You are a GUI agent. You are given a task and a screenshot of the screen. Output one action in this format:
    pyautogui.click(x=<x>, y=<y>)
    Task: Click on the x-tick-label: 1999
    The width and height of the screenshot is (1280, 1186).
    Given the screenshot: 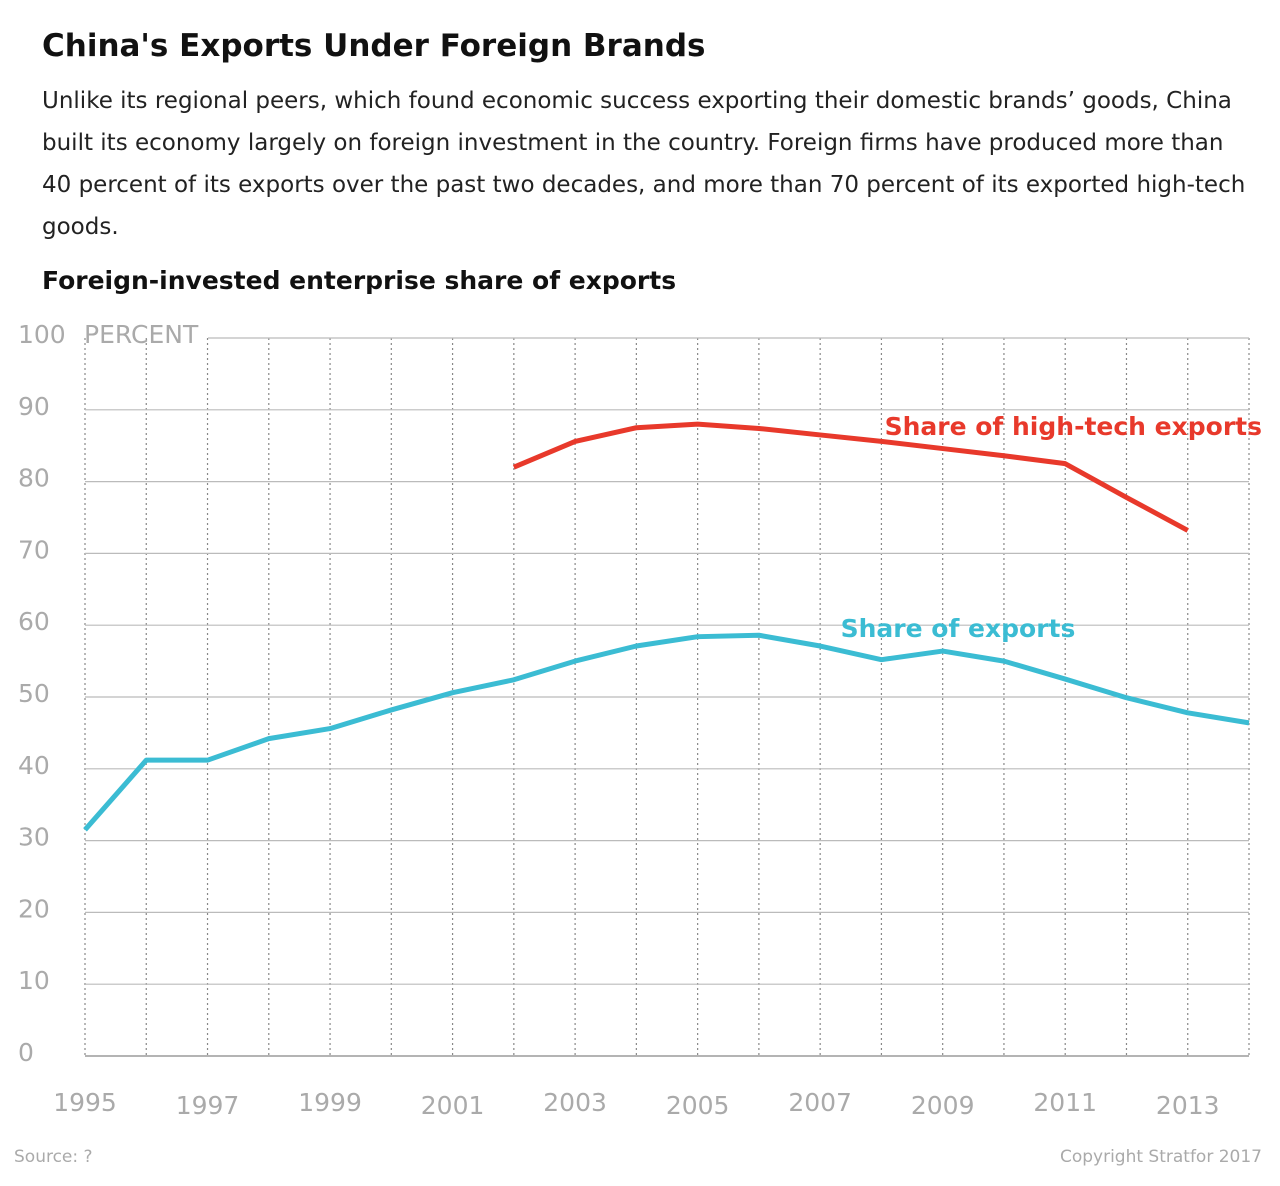 What is the action you would take?
    pyautogui.click(x=330, y=1102)
    